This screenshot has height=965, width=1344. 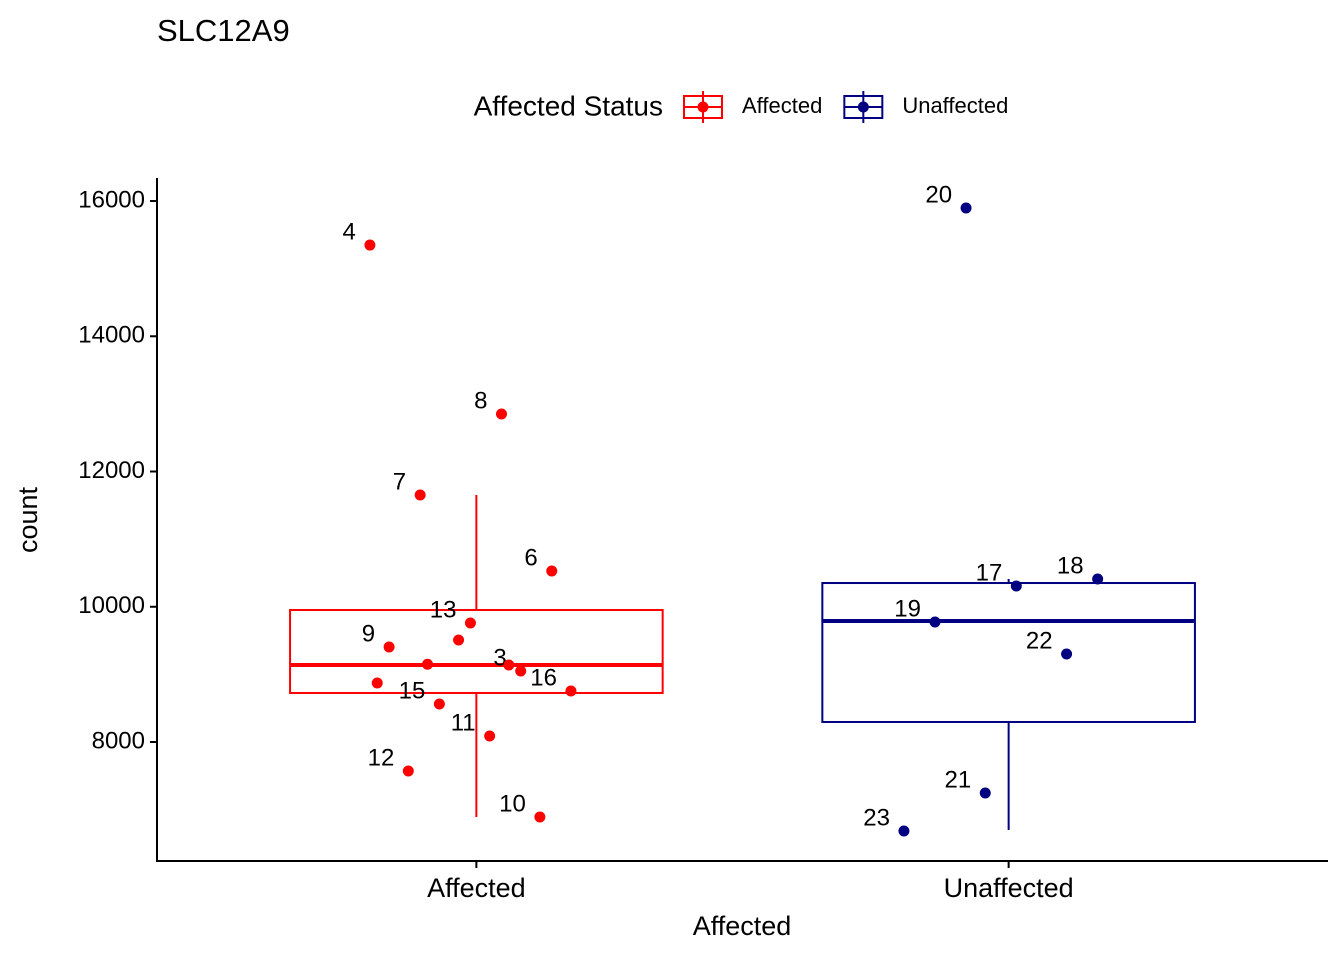 What do you see at coordinates (111, 470) in the screenshot?
I see `y-tick-label: 12000` at bounding box center [111, 470].